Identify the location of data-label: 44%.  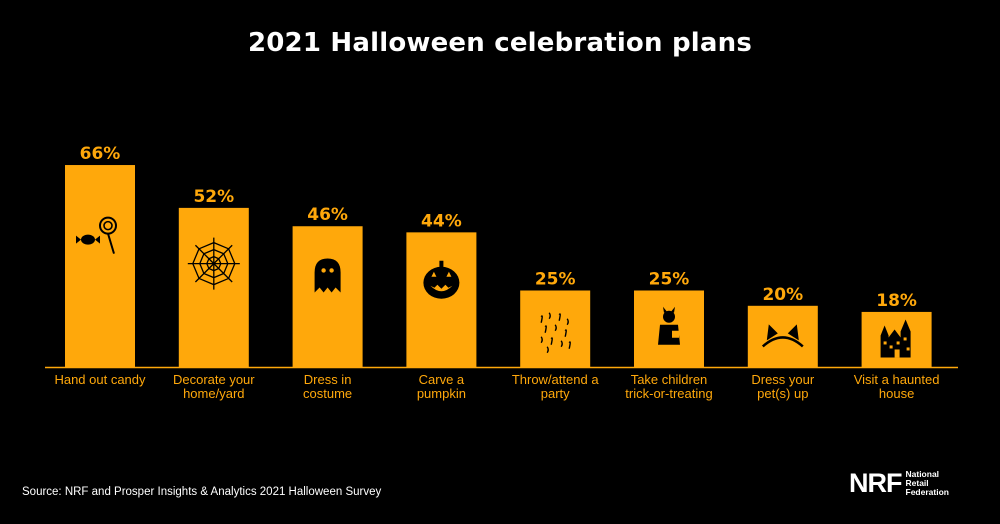
(441, 221).